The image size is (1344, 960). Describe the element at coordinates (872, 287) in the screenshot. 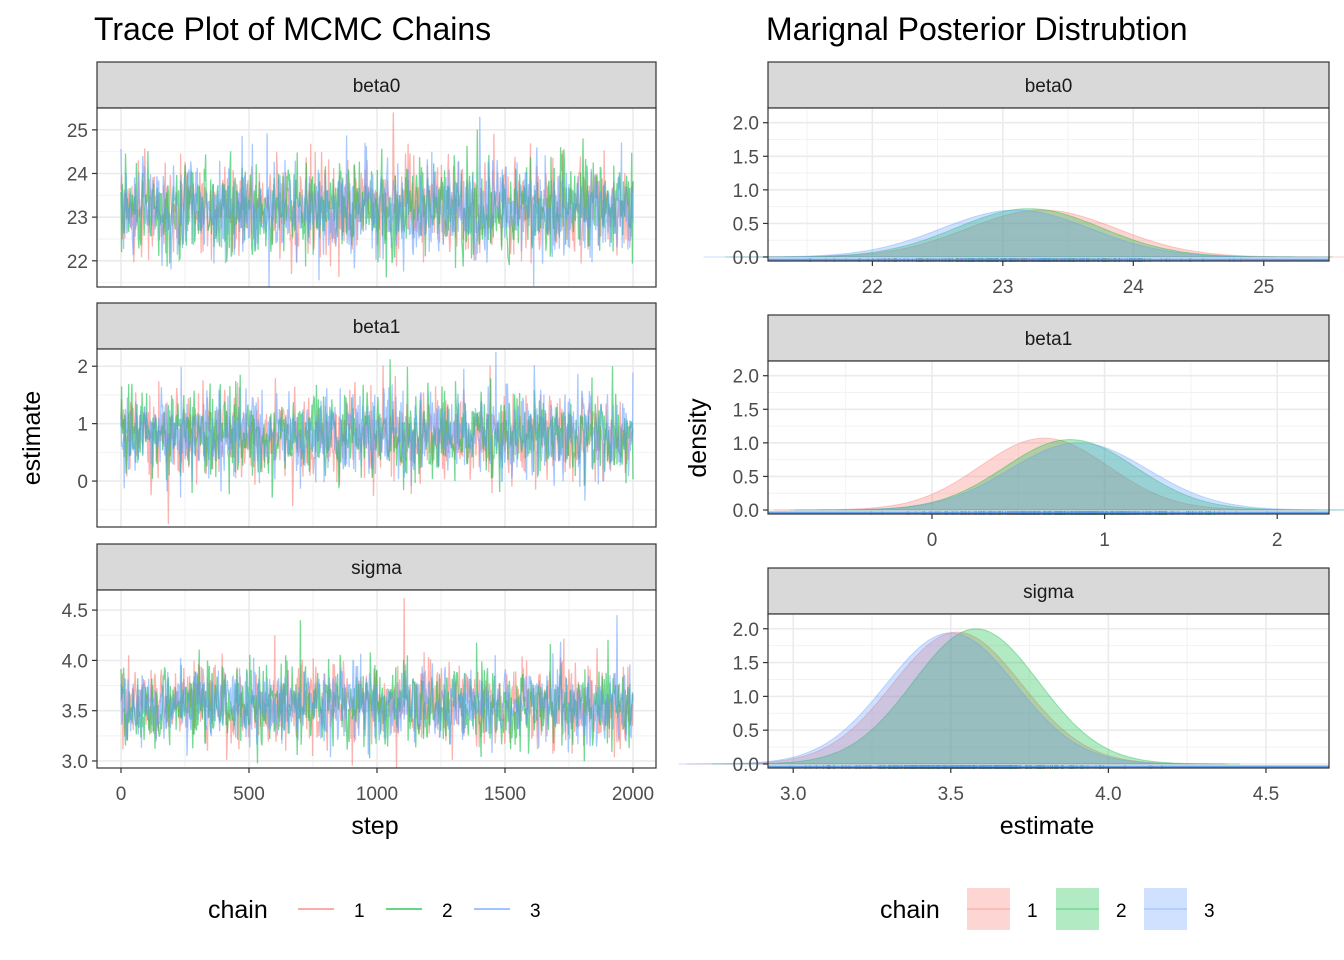

I see `x-tick-label: 22` at that location.